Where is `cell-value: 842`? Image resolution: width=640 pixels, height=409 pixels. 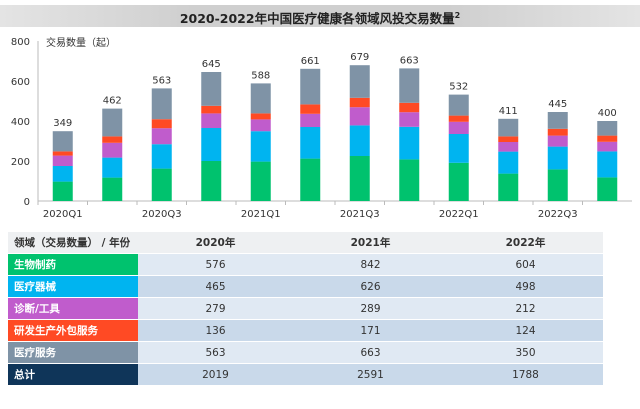
cell-value: 842 is located at coordinates (370, 264).